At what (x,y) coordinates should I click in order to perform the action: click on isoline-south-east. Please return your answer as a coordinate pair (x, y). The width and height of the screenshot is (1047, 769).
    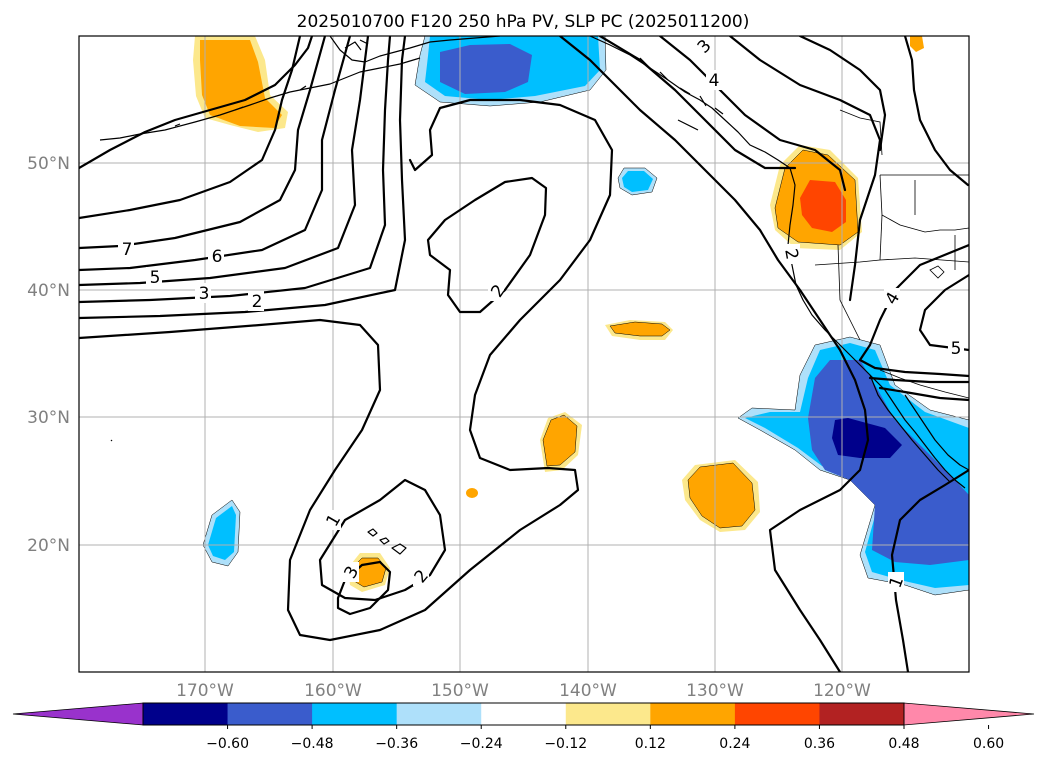
    Looking at the image, I should click on (929, 570).